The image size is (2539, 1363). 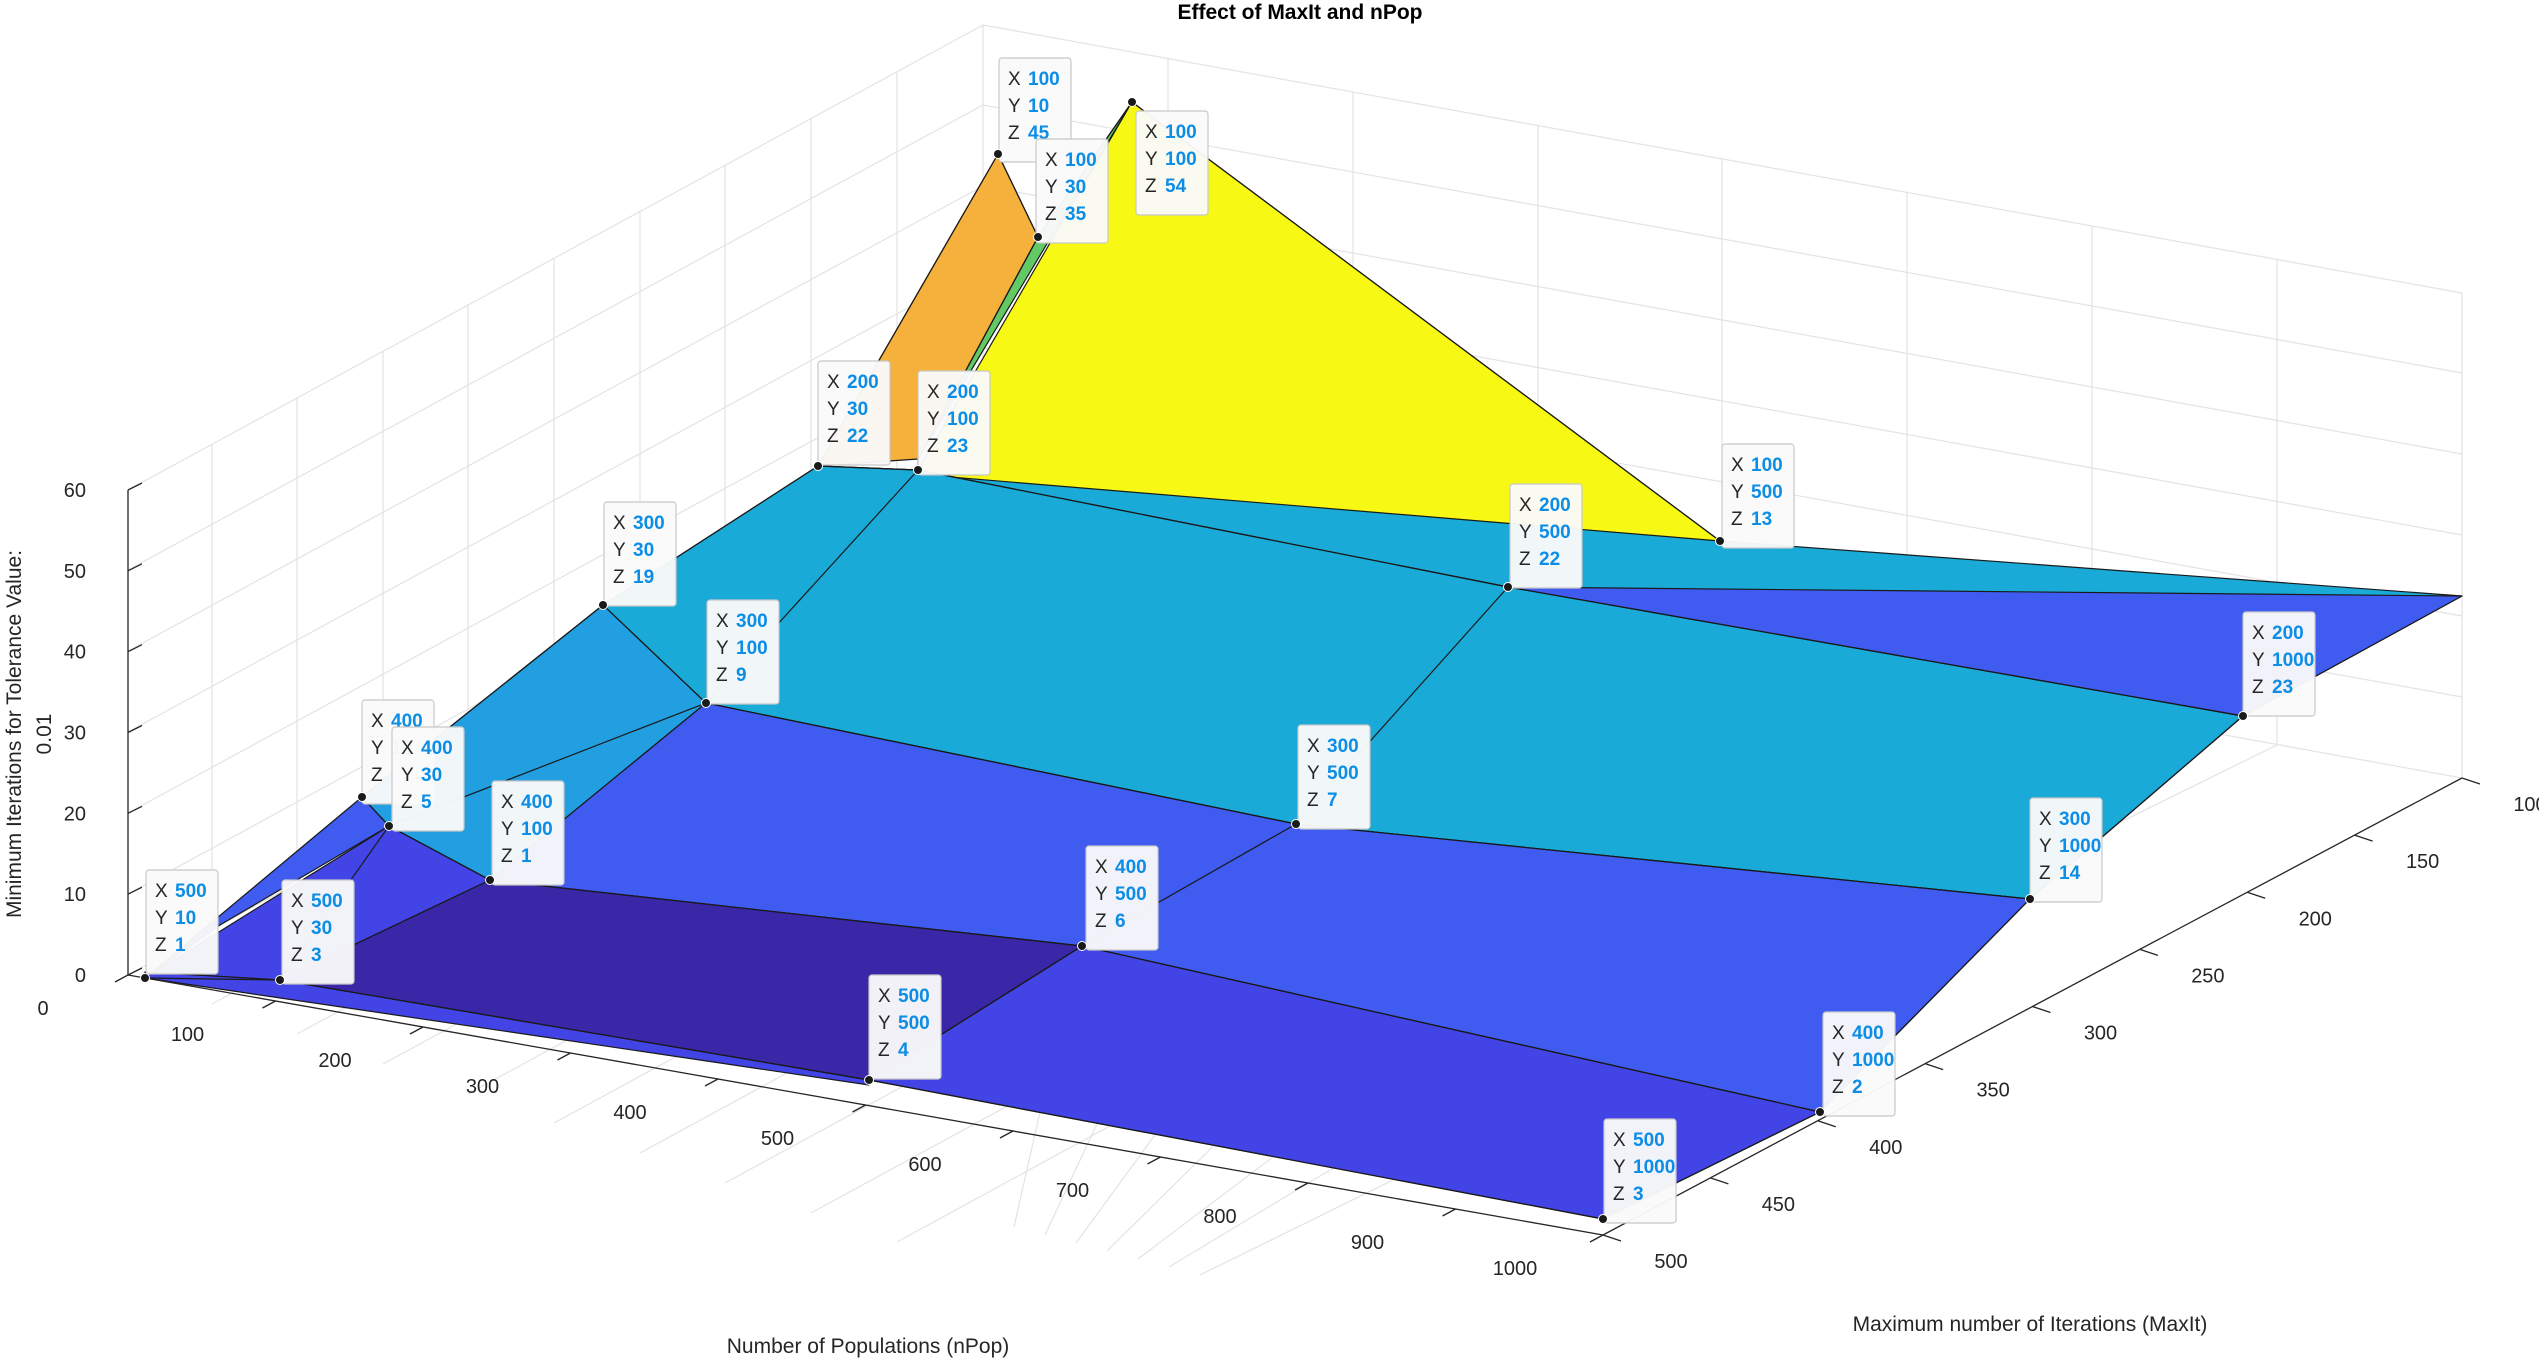 What do you see at coordinates (180, 945) in the screenshot?
I see `data-tip-value: 1` at bounding box center [180, 945].